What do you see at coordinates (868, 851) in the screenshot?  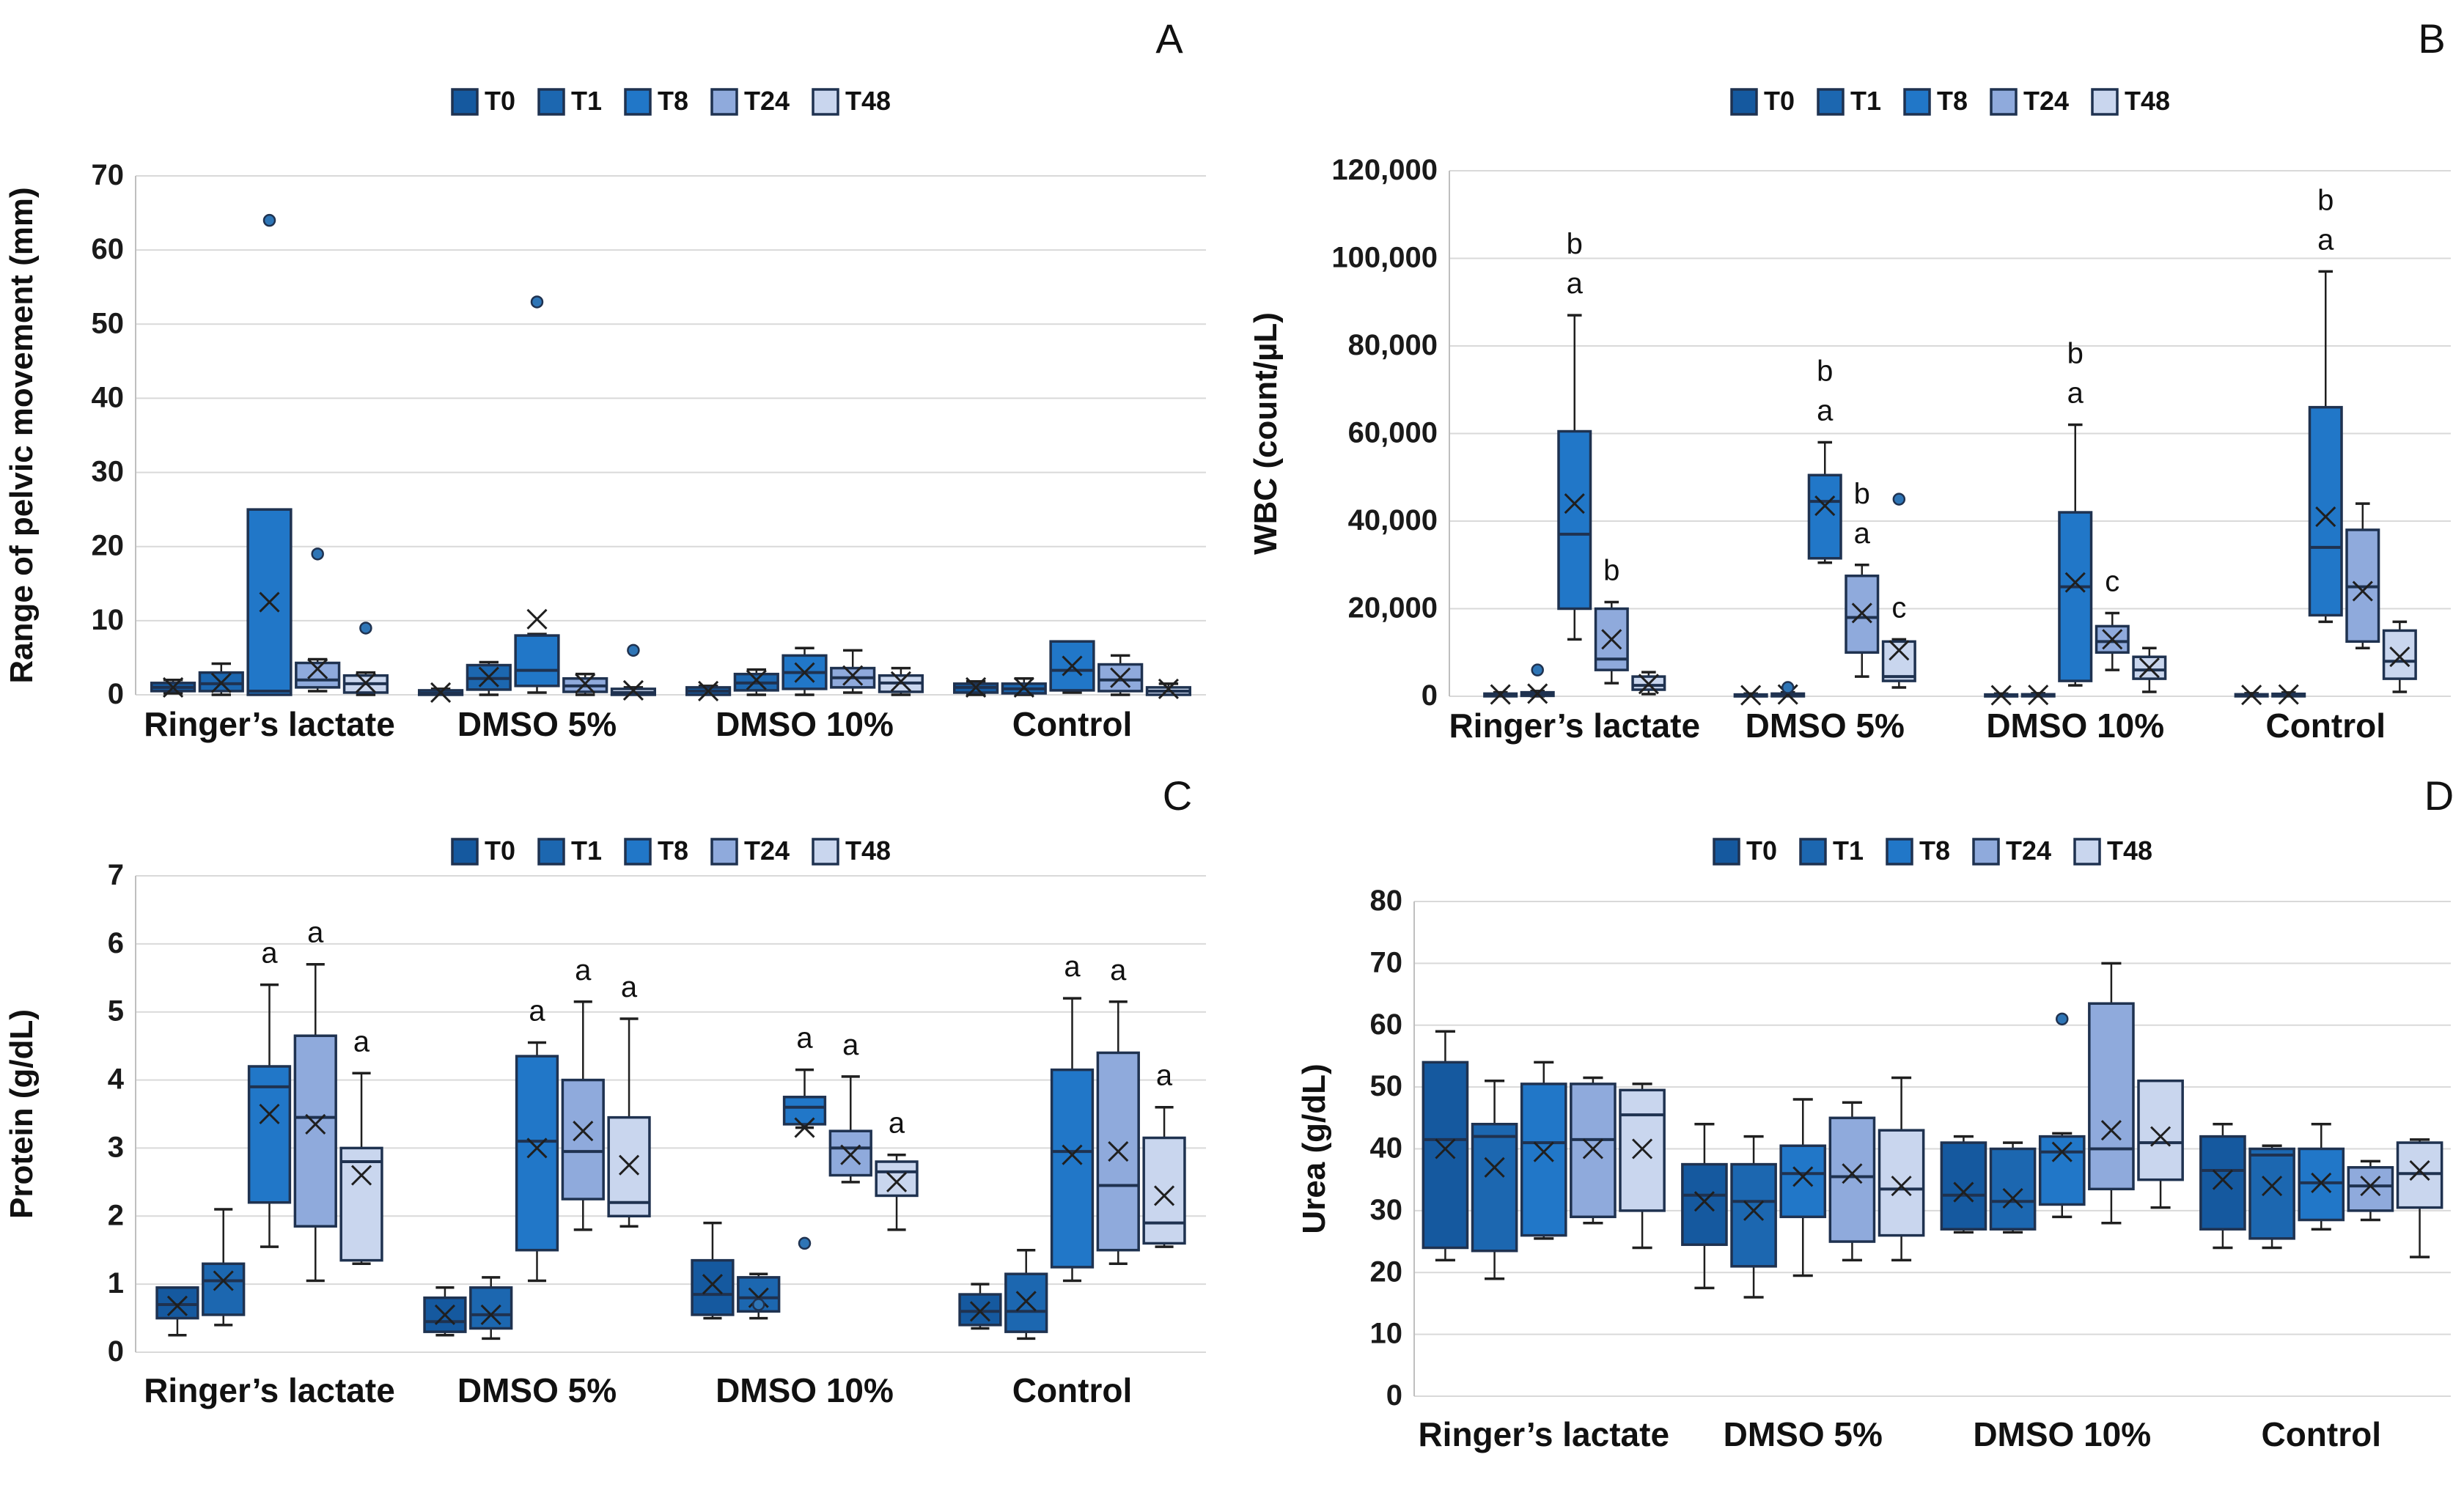 I see `legend-label: T48` at bounding box center [868, 851].